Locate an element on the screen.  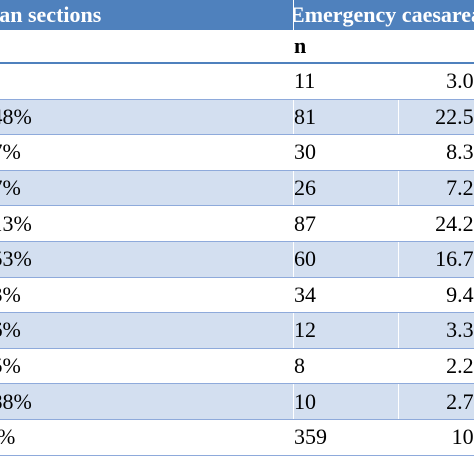
subheader-pct-elective: % is located at coordinates (147, 47).